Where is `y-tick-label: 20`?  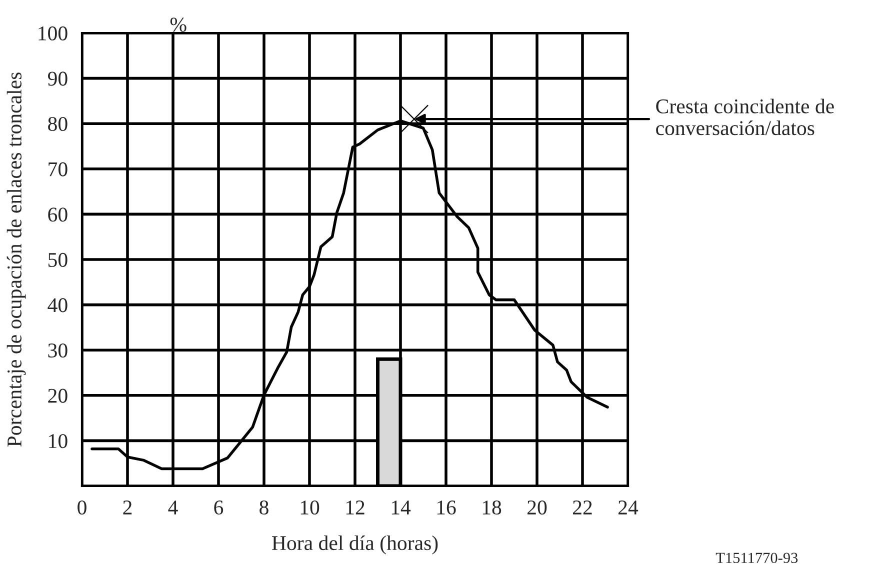
y-tick-label: 20 is located at coordinates (58, 395).